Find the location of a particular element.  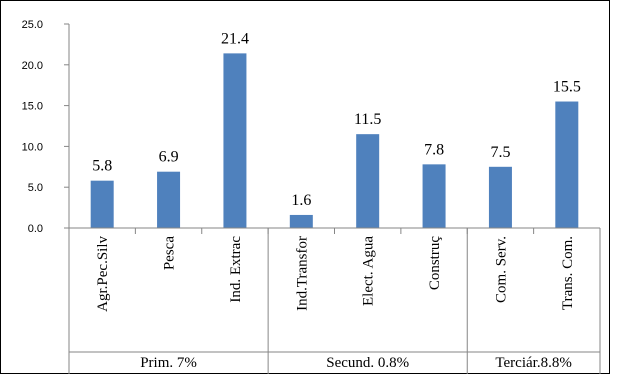

group-label: Terciár.8.8% is located at coordinates (533, 363).